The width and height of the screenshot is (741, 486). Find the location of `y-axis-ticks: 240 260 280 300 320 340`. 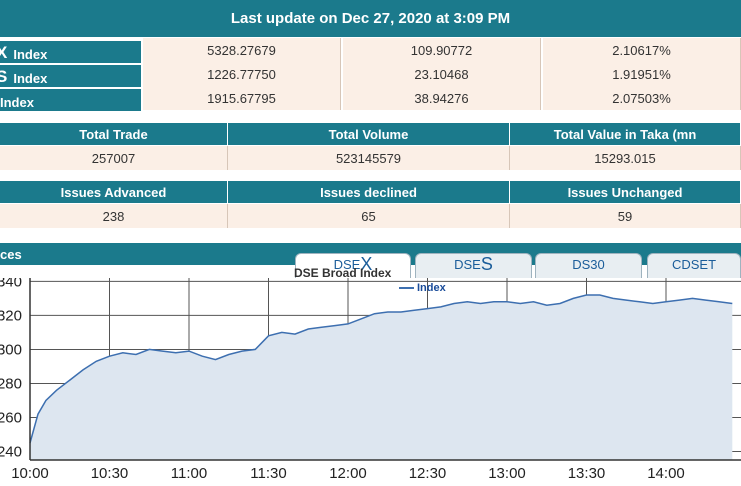

y-axis-ticks: 240 260 280 300 320 340 is located at coordinates (11, 369).